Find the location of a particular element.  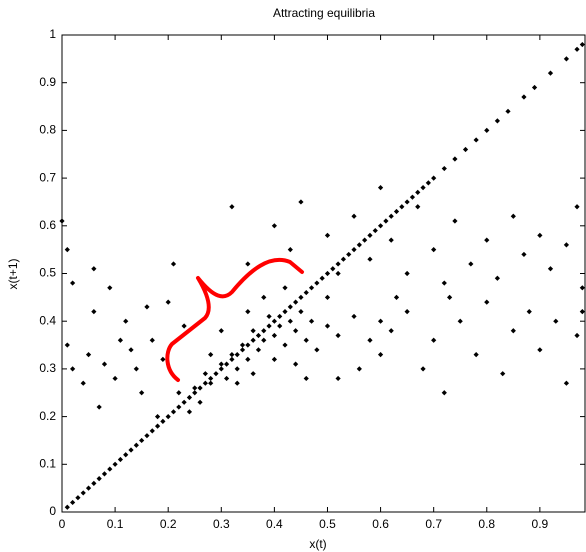

x-tick-label: 0.4 is located at coordinates (274, 524).